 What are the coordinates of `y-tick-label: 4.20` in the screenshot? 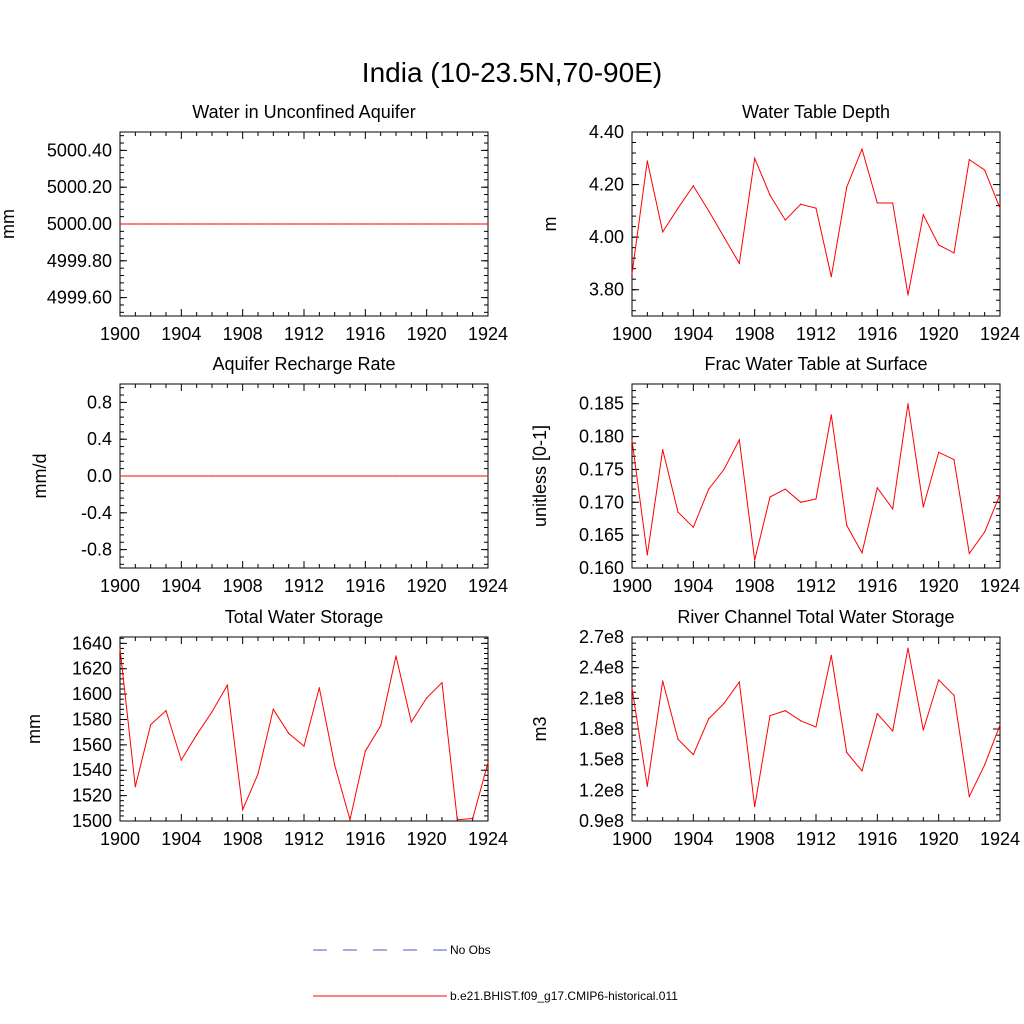 It's located at (606, 185).